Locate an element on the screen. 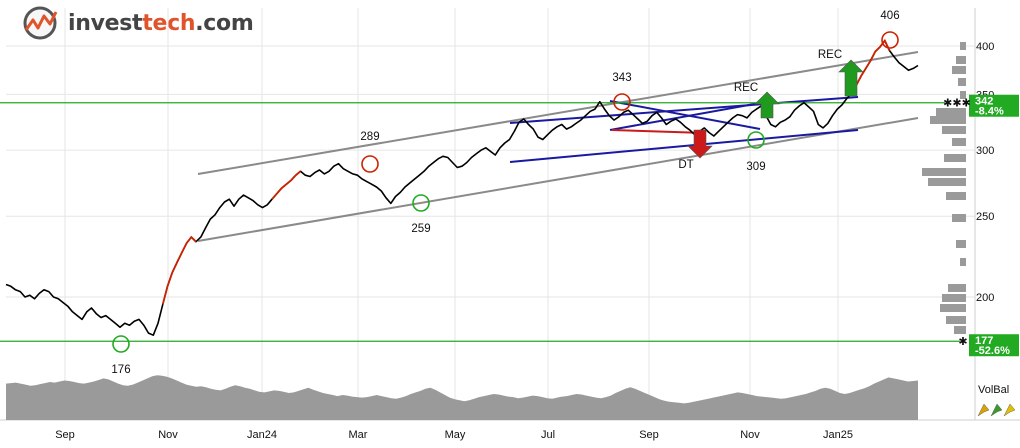  resistance-stars: ✱✱✱ is located at coordinates (957, 104).